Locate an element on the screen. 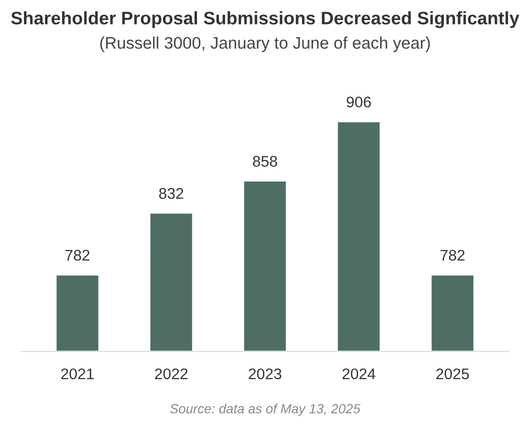  x-tick-label: 2022 is located at coordinates (171, 374).